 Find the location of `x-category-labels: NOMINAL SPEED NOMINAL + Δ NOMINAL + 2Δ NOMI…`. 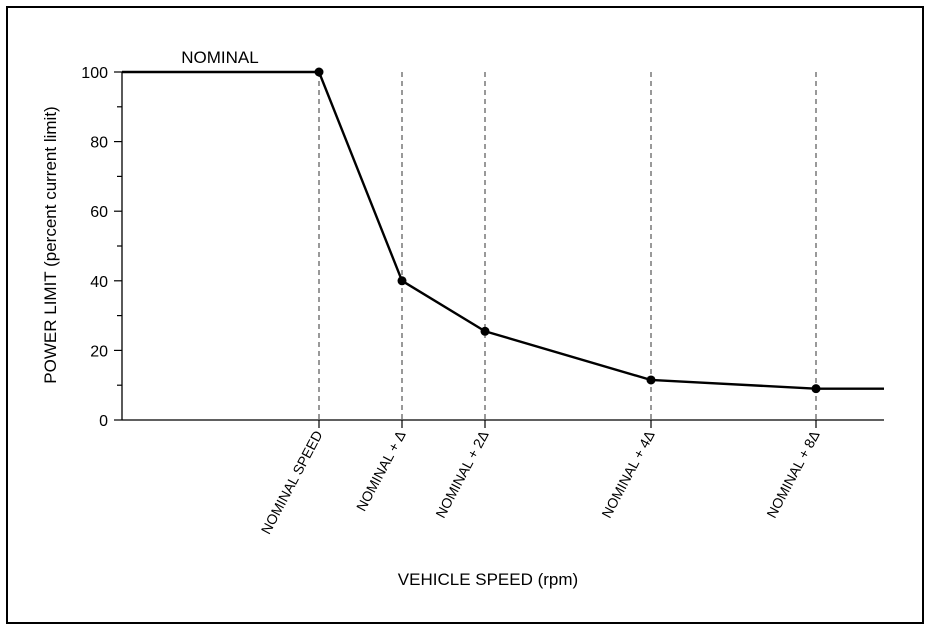

x-category-labels: NOMINAL SPEED NOMINAL + Δ NOMINAL + 2Δ NOMI… is located at coordinates (540, 482).